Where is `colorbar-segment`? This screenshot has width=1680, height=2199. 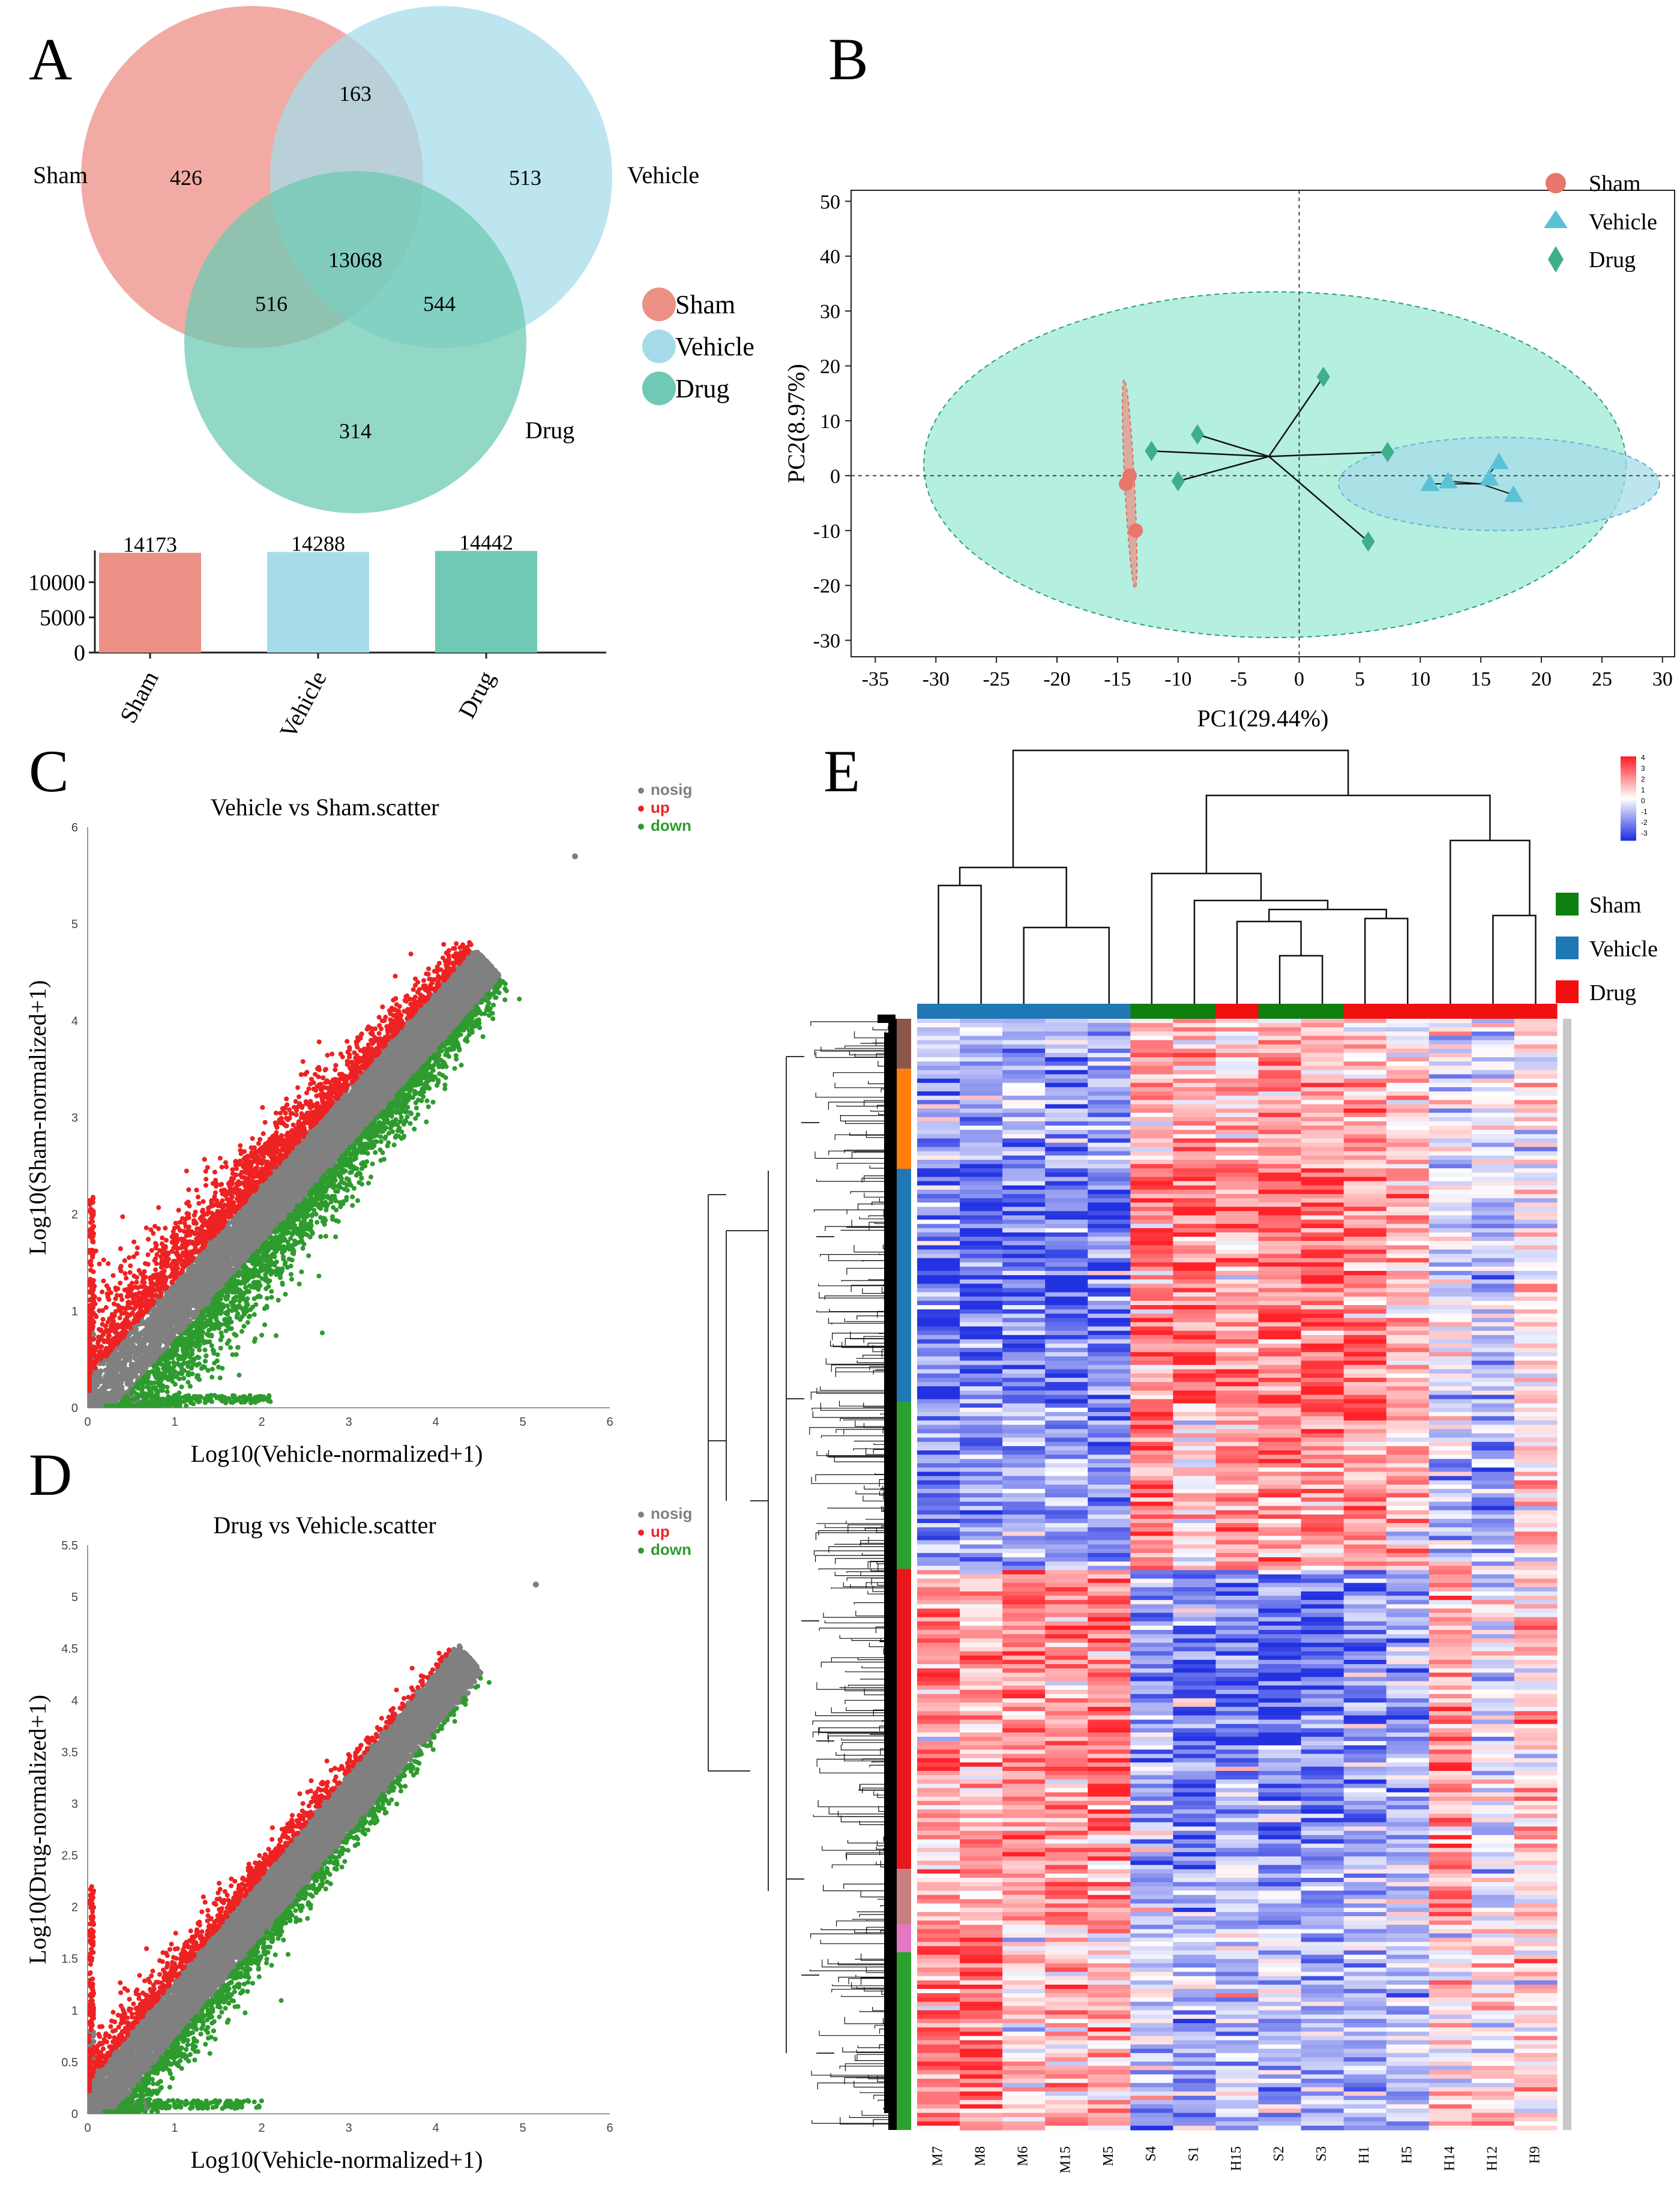 colorbar-segment is located at coordinates (1629, 839).